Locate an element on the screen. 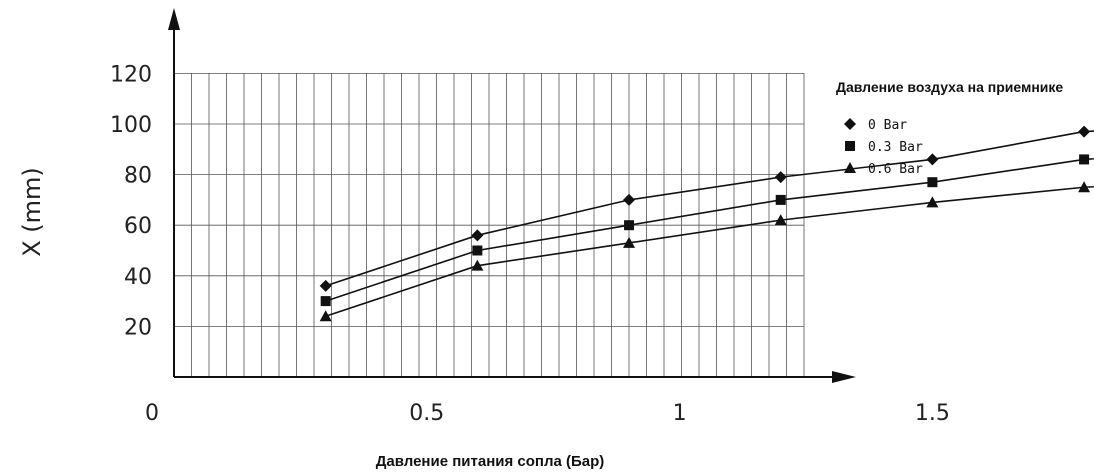  x-axis-arrow is located at coordinates (844, 377).